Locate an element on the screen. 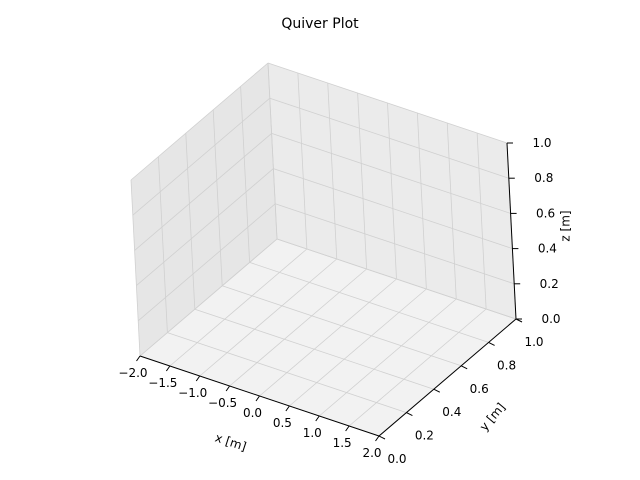 This screenshot has width=640, height=480. x-tick-label: −0.5 is located at coordinates (222, 403).